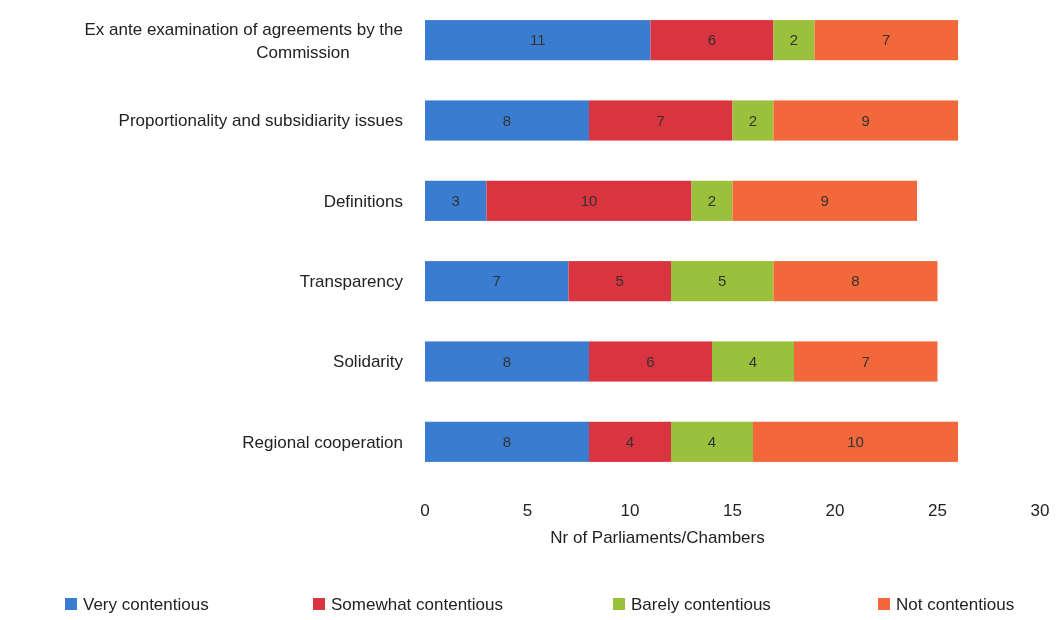 Image resolution: width=1057 pixels, height=620 pixels. What do you see at coordinates (657, 537) in the screenshot?
I see `x-axis-title: Nr of Parliaments/Chambers` at bounding box center [657, 537].